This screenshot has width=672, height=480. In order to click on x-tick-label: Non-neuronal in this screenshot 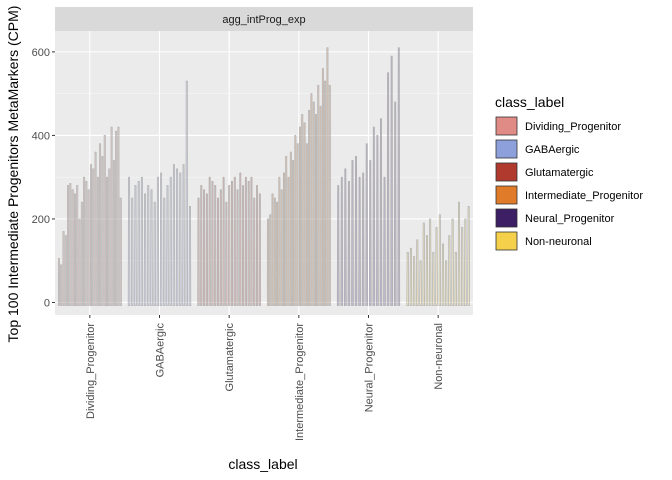, I will do `click(439, 356)`.